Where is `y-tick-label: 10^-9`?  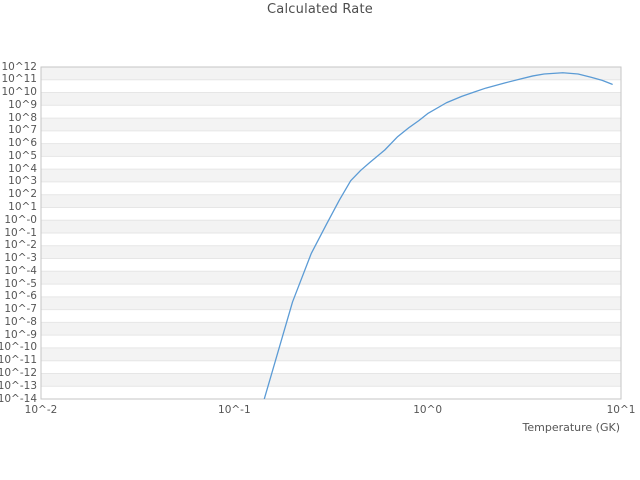 y-tick-label: 10^-9 is located at coordinates (20, 334).